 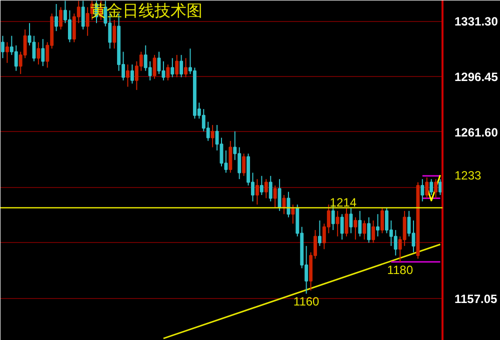 What do you see at coordinates (476, 77) in the screenshot?
I see `y-tick-label: 1296.45` at bounding box center [476, 77].